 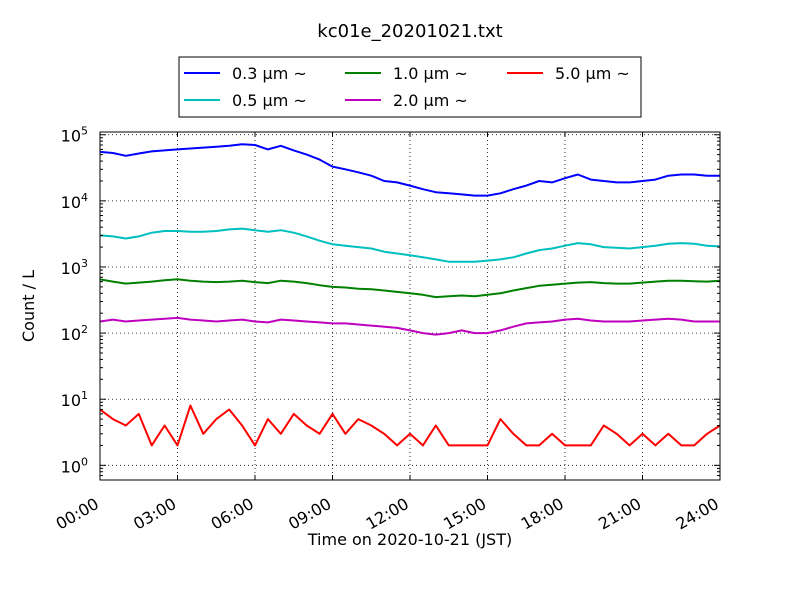 I want to click on y-tick-exponent: 1, so click(x=84, y=395).